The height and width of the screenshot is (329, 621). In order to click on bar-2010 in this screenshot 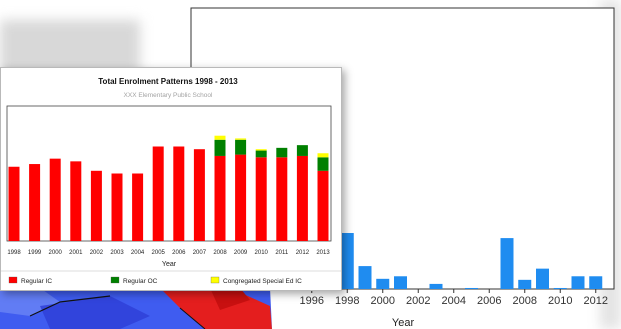, I will do `click(560, 288)`.